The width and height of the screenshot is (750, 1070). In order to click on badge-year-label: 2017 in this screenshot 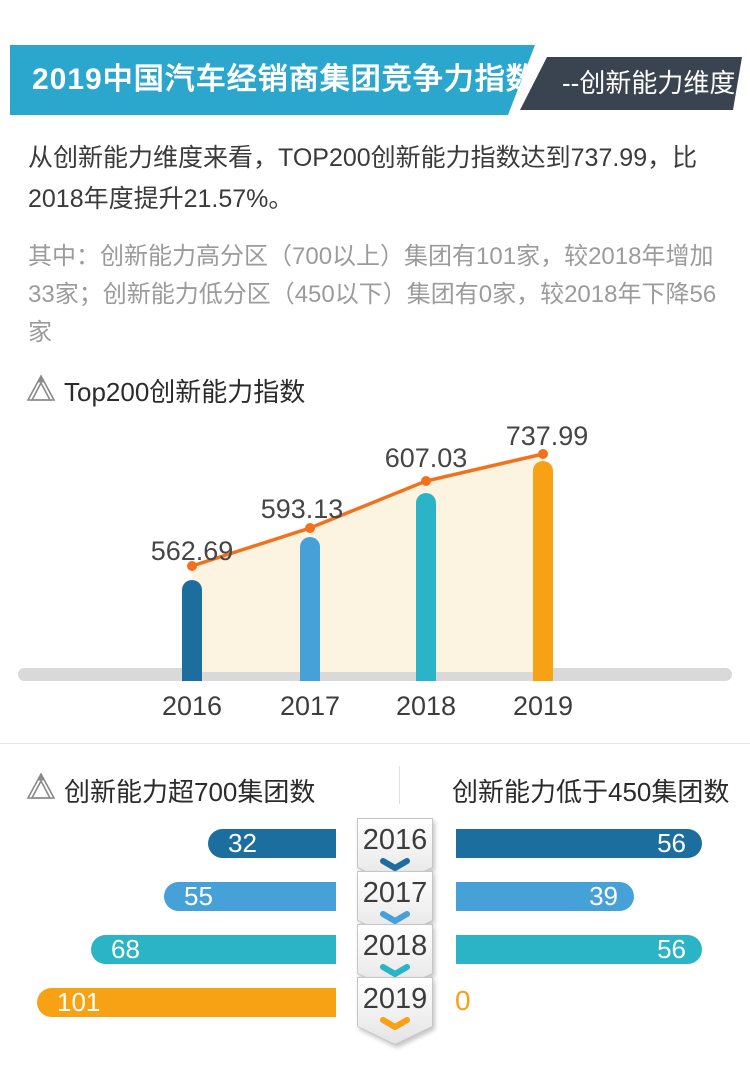, I will do `click(395, 893)`.